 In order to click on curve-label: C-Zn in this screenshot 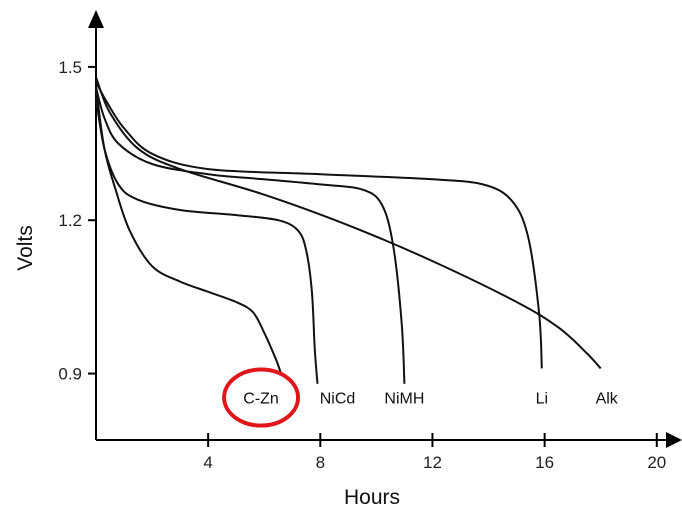, I will do `click(261, 399)`.